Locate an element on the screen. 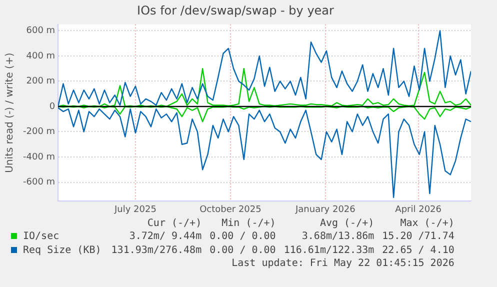  text: Last update: Fri May 22 01:45:15 2026 is located at coordinates (343, 264).